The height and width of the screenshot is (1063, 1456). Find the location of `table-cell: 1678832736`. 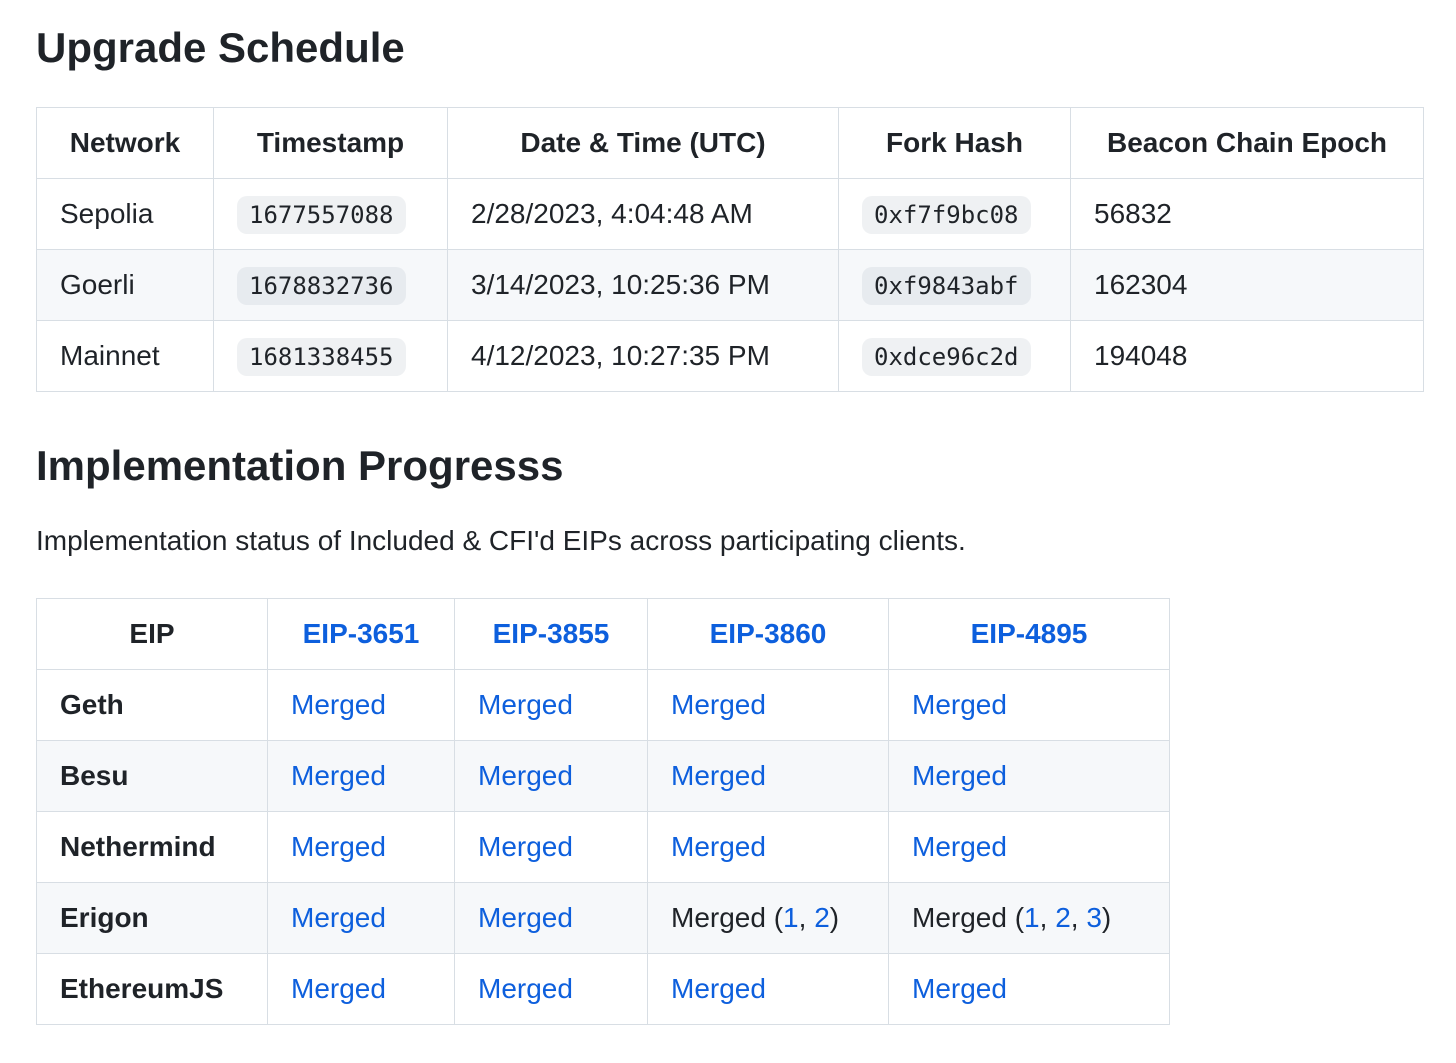

table-cell: 1678832736 is located at coordinates (330, 284).